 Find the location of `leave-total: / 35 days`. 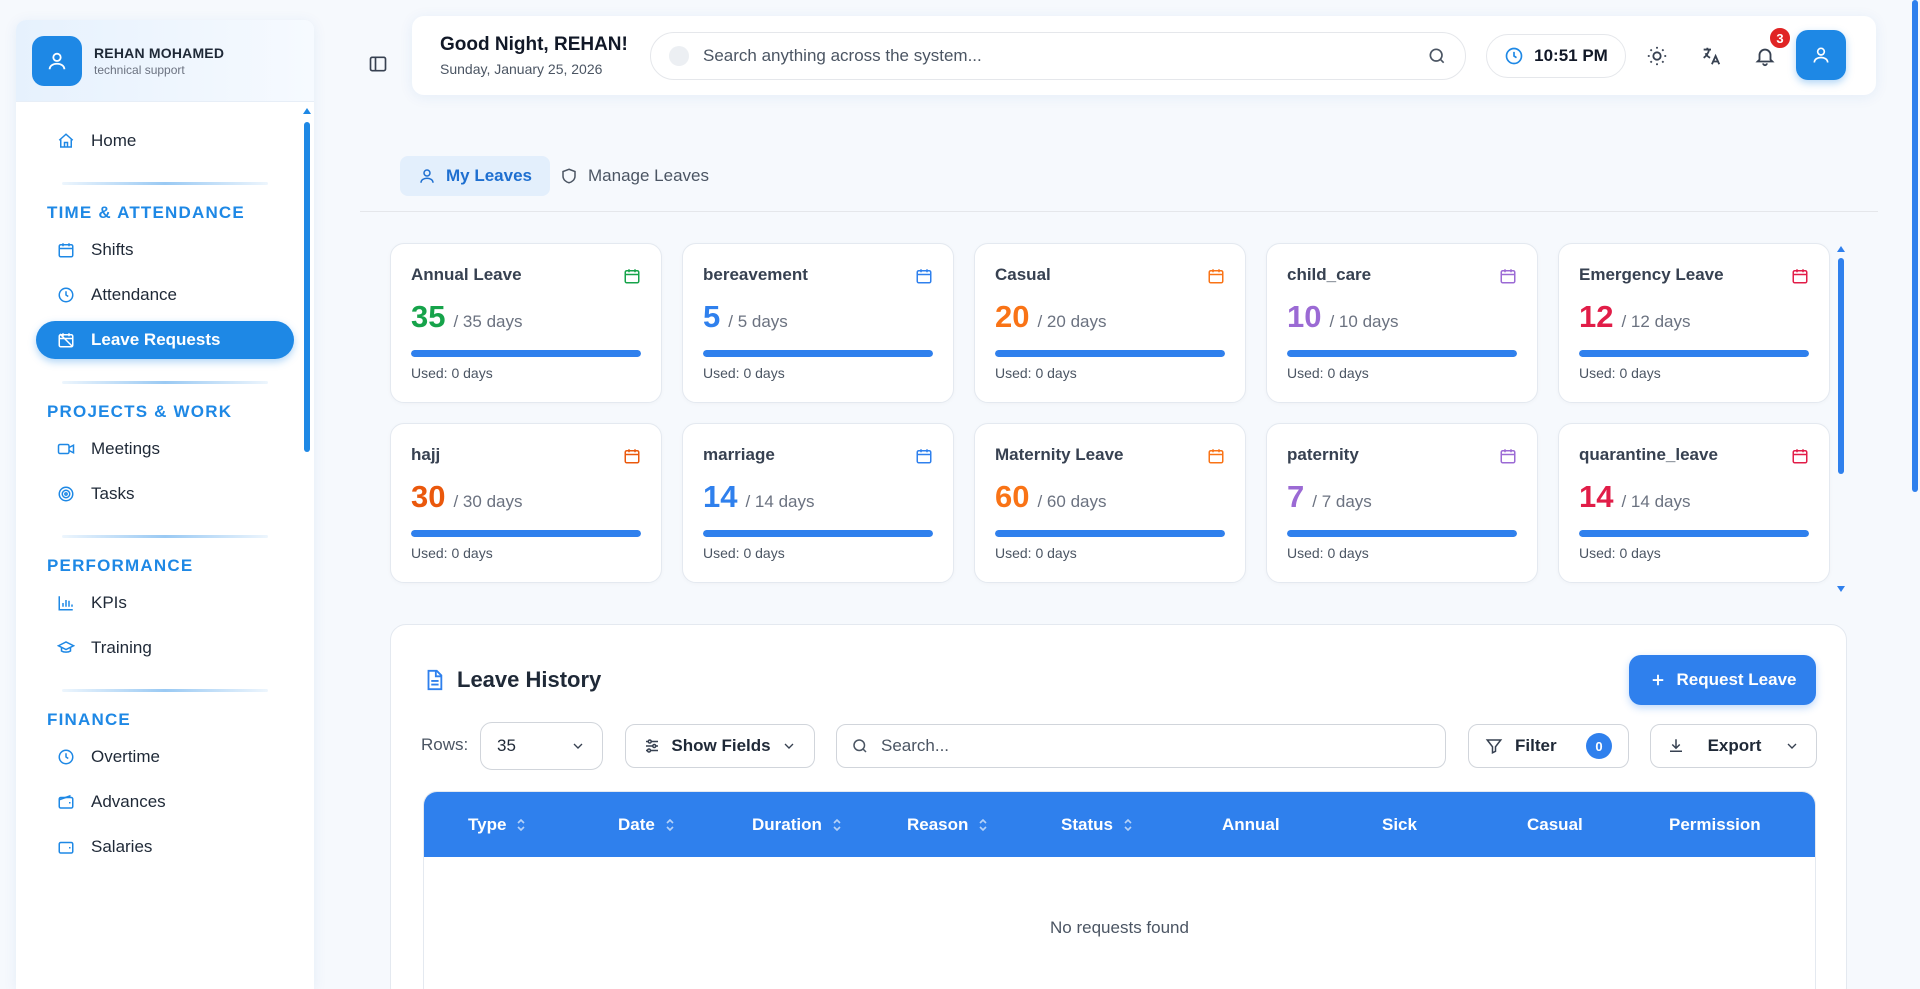

leave-total: / 35 days is located at coordinates (488, 321).